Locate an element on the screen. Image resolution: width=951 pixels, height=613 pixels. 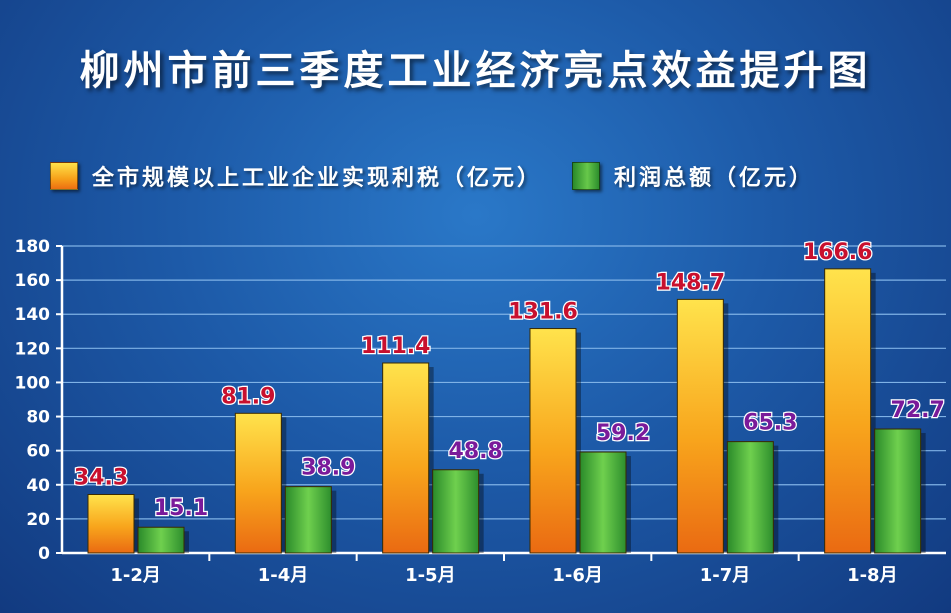
y-tick-label: 40 is located at coordinates (38, 486).